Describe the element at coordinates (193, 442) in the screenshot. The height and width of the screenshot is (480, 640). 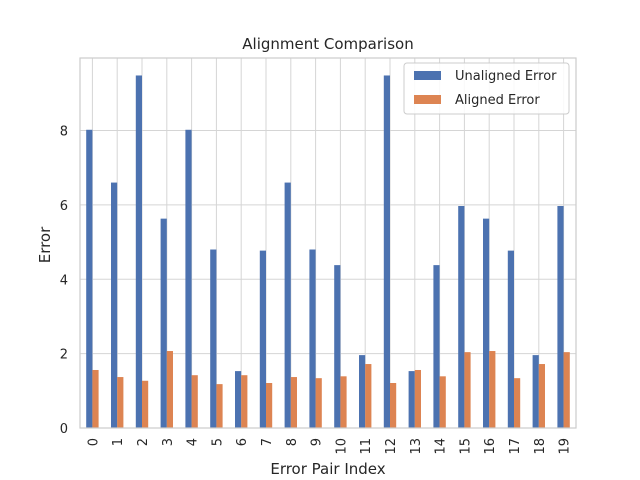
I see `x-tick-label: 4` at that location.